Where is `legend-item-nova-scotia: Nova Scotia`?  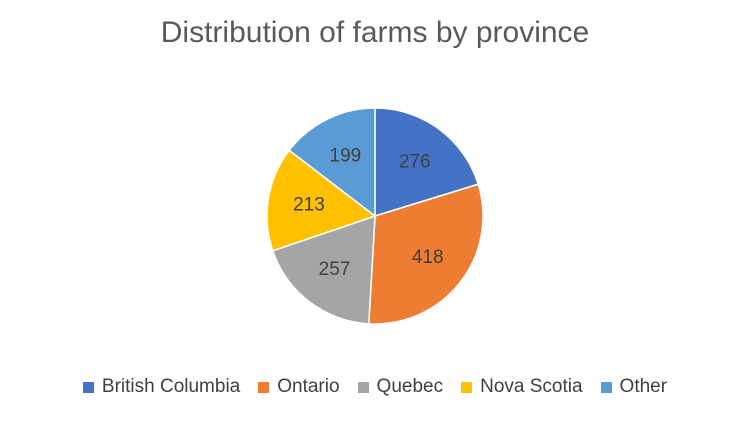
legend-item-nova-scotia: Nova Scotia is located at coordinates (522, 387).